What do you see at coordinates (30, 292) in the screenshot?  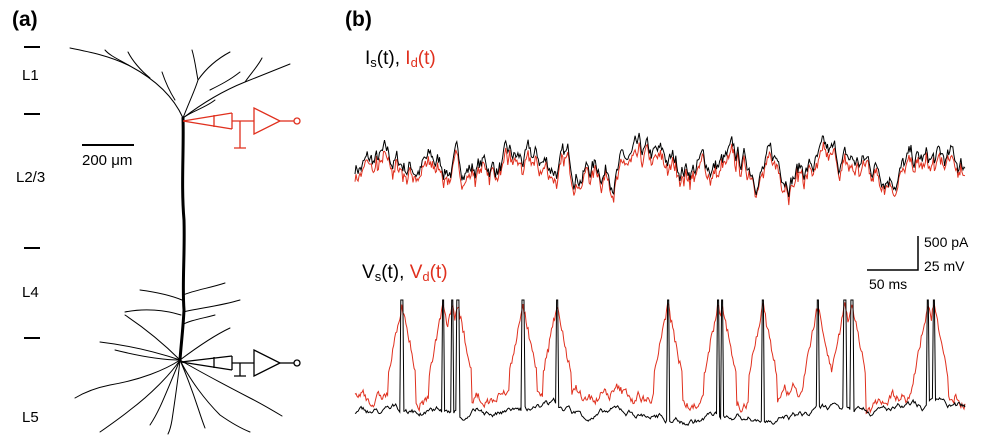 I see `layer-label-l4: L4` at bounding box center [30, 292].